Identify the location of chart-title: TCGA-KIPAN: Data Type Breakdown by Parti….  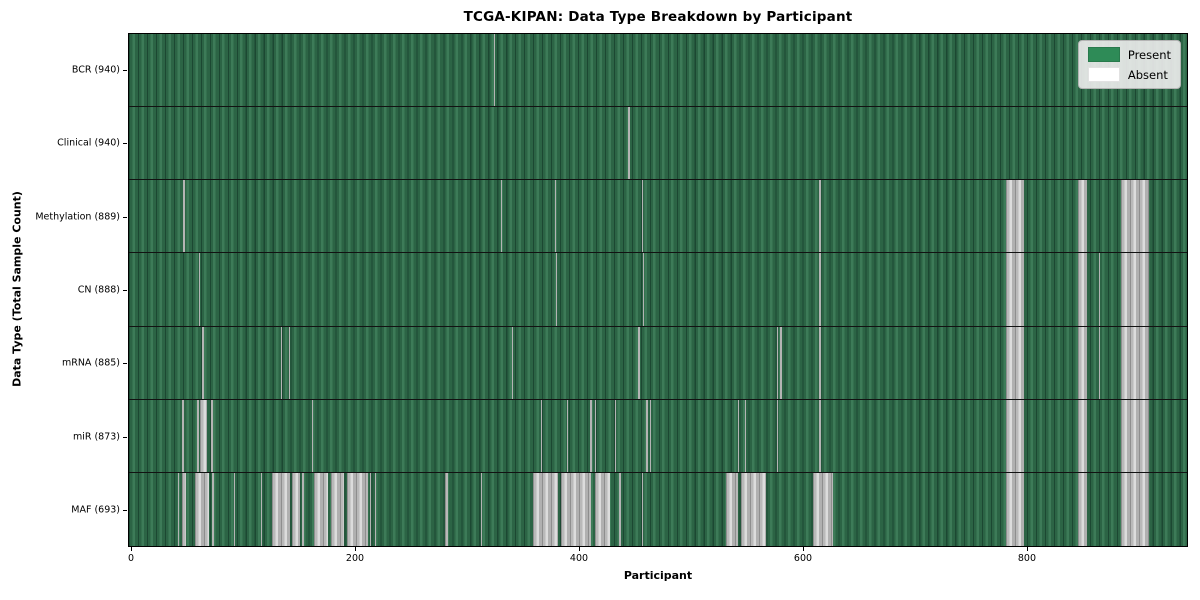
(658, 17).